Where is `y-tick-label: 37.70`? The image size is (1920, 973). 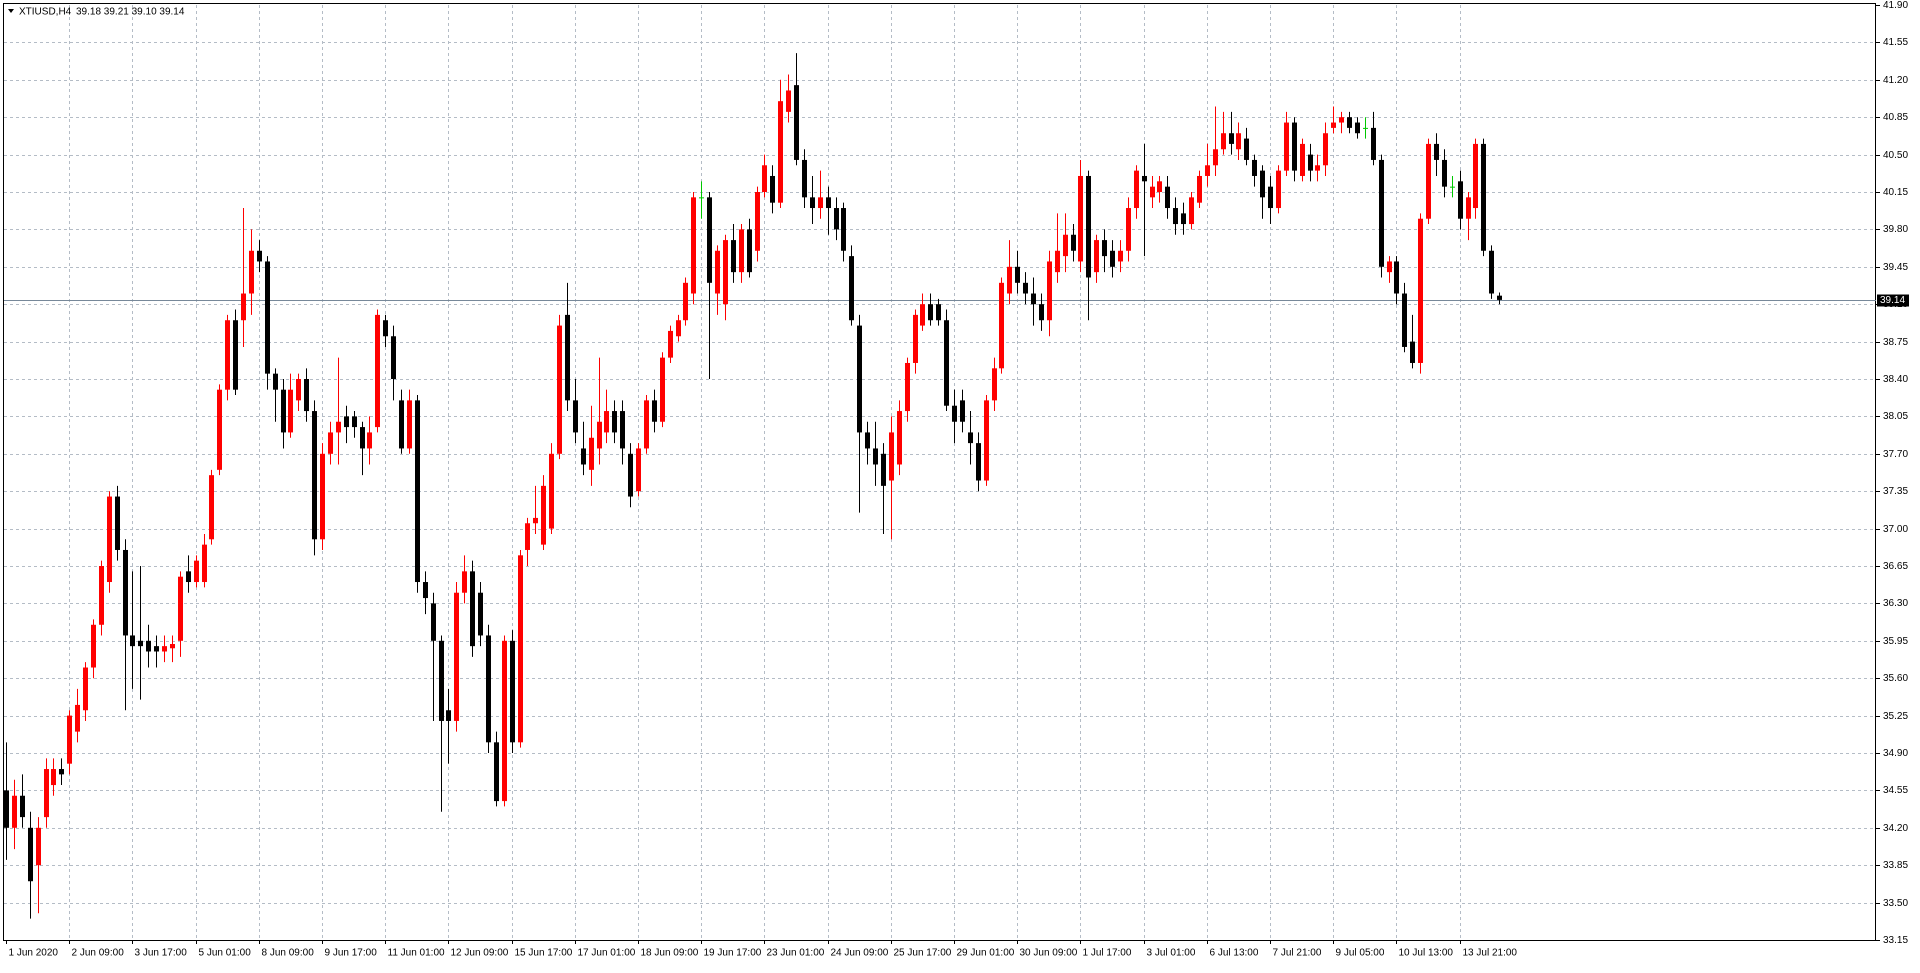 y-tick-label: 37.70 is located at coordinates (1895, 454).